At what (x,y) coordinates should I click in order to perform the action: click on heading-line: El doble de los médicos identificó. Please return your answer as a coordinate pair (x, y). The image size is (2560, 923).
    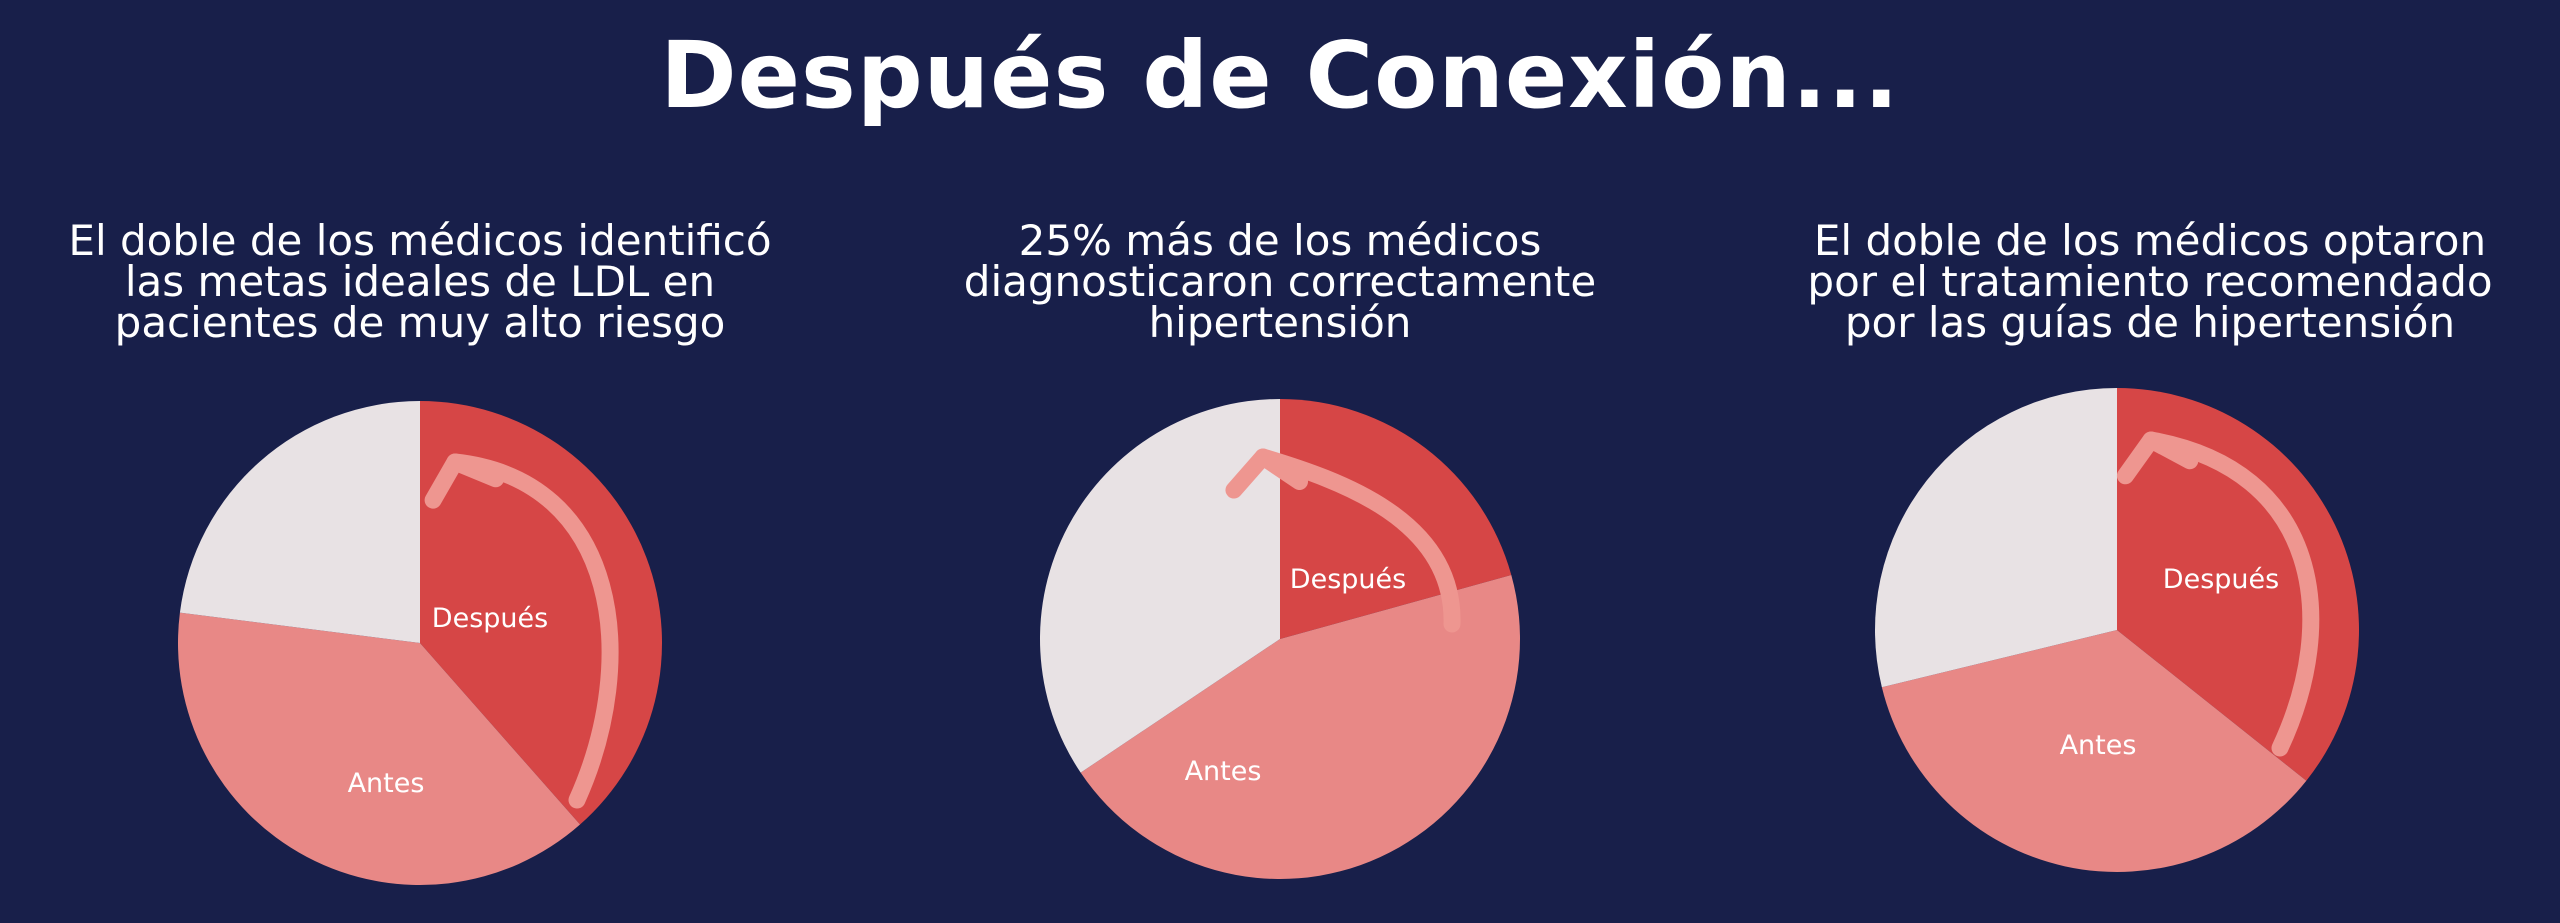
    Looking at the image, I should click on (420, 240).